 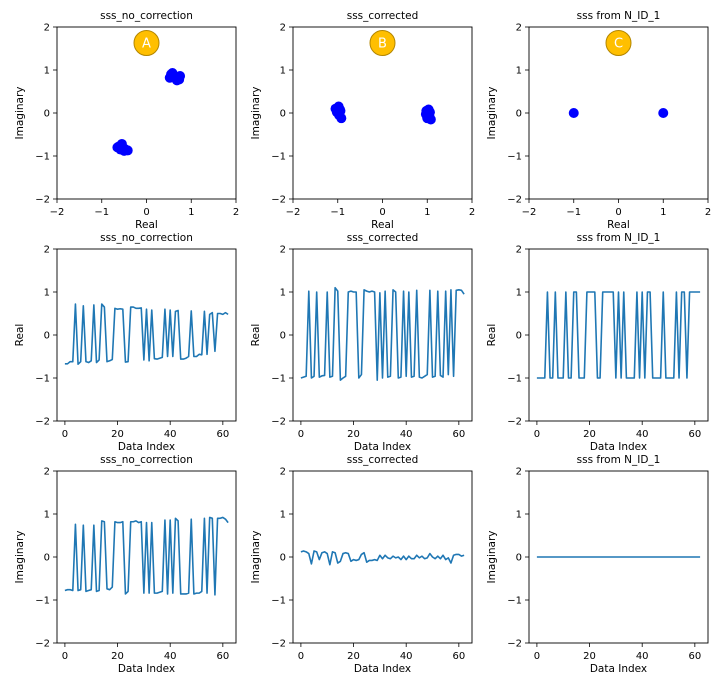 I want to click on y-axis-title: Real, so click(x=256, y=335).